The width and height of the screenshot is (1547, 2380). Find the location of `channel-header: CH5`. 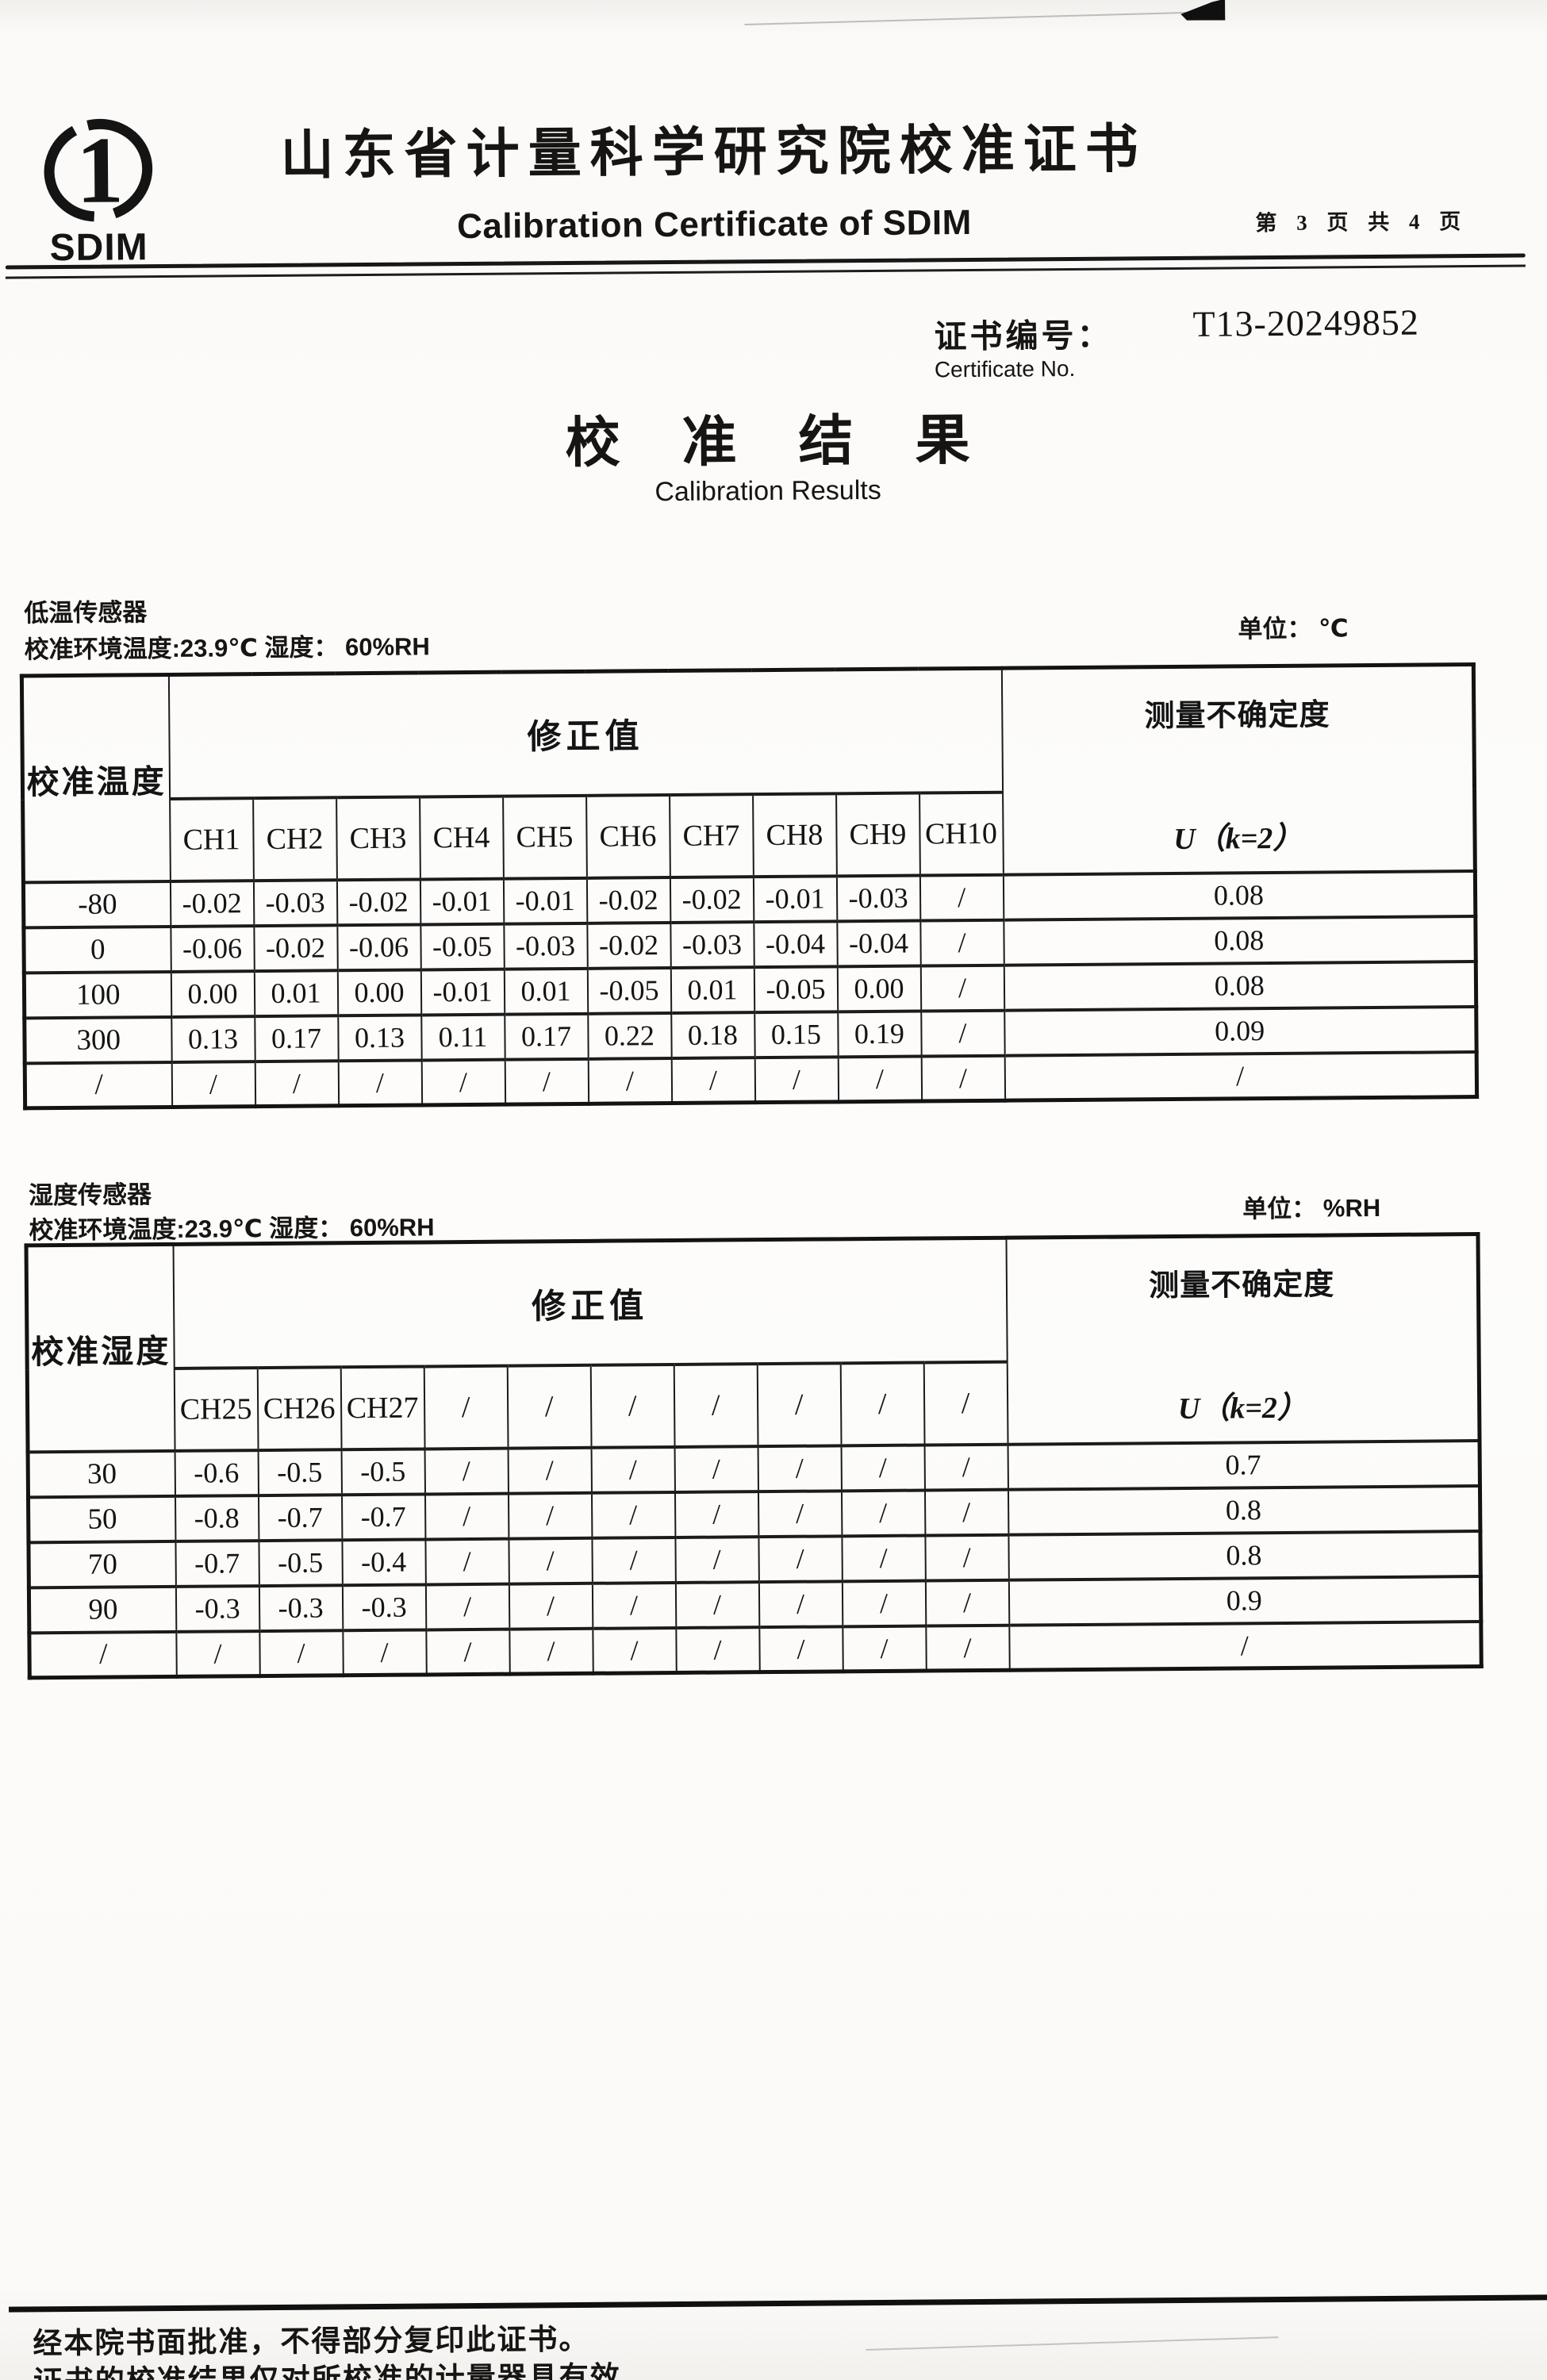

channel-header: CH5 is located at coordinates (544, 837).